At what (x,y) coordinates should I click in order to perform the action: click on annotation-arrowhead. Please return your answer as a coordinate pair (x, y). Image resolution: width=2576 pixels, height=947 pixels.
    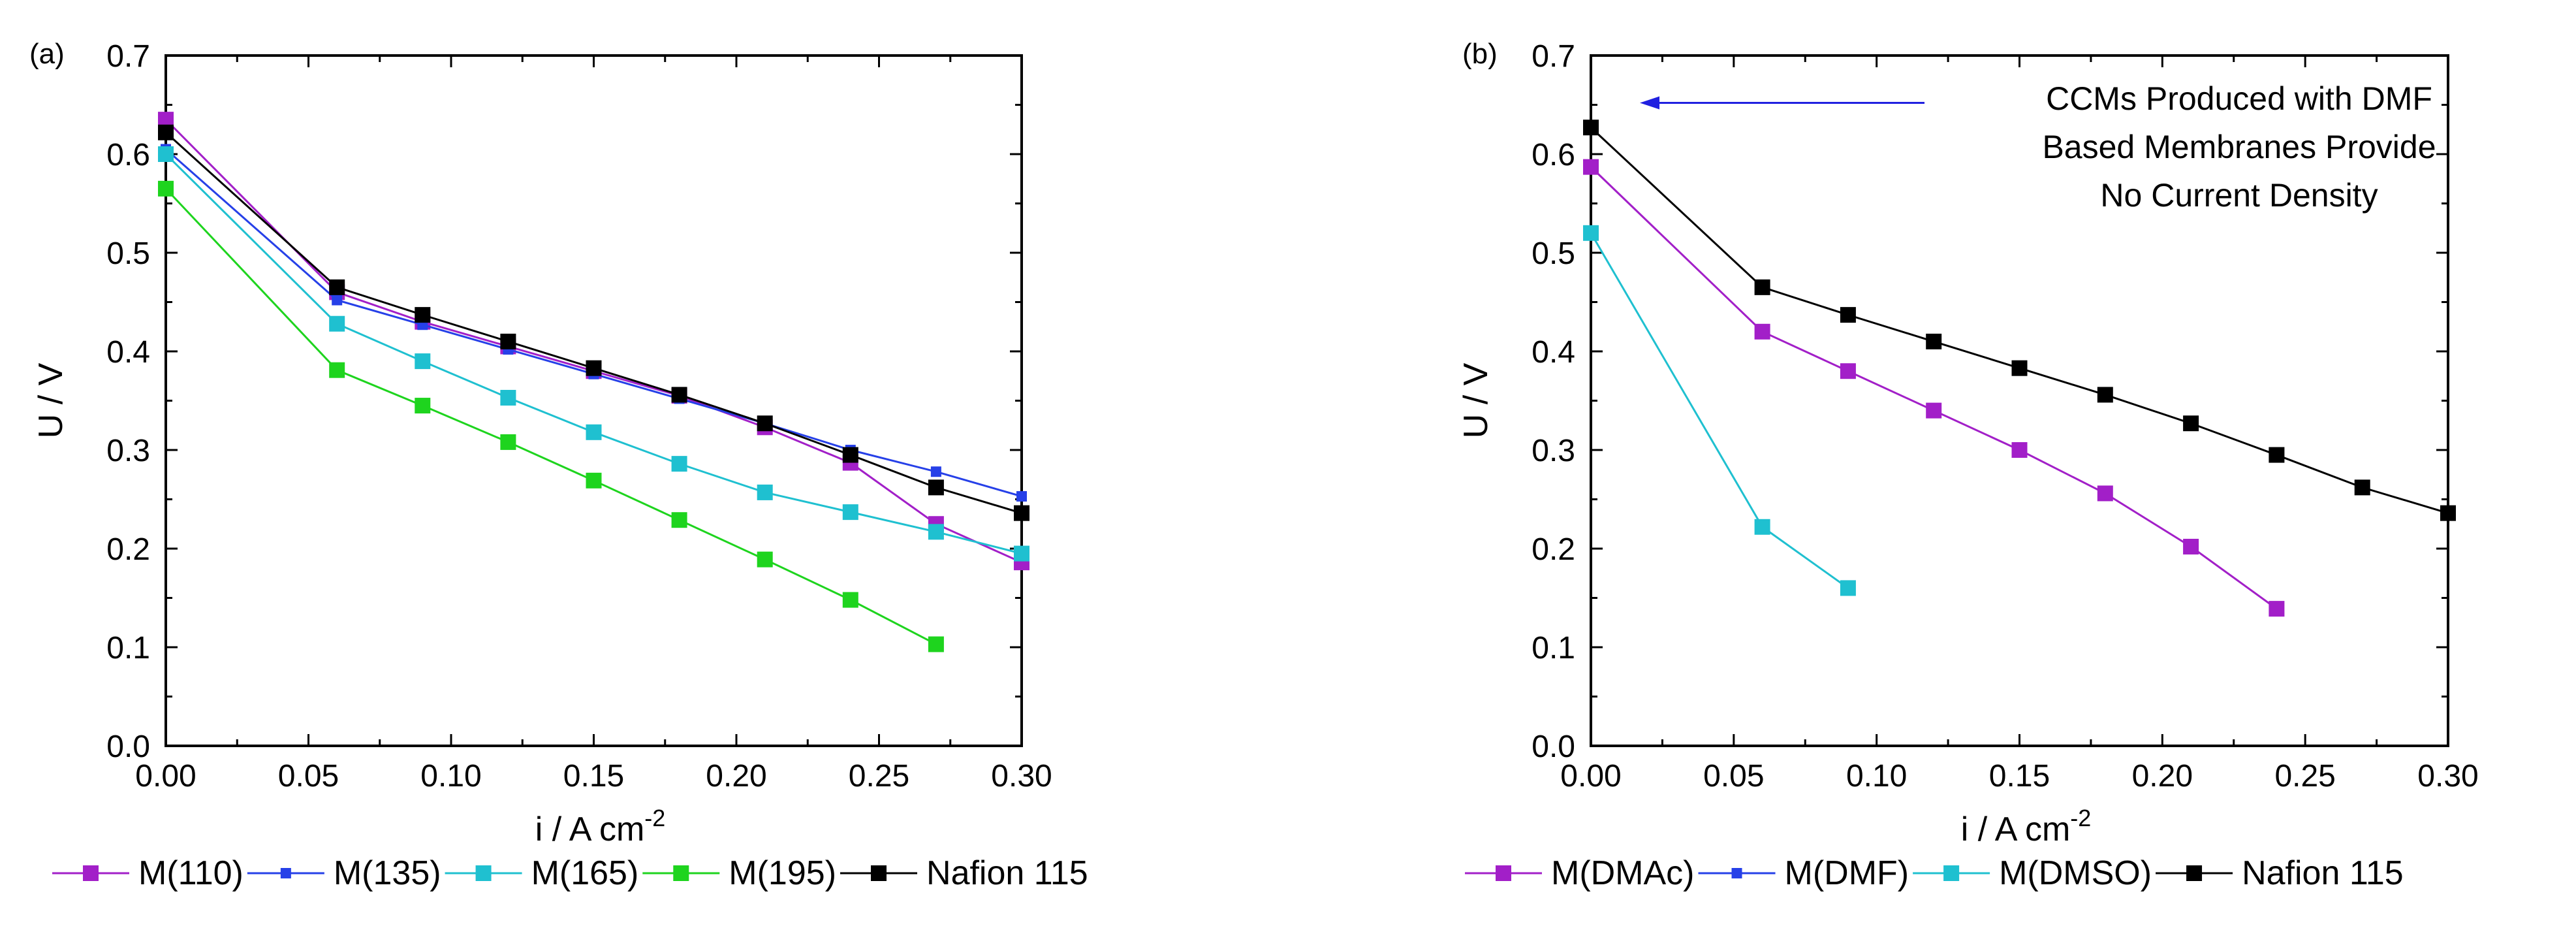
    Looking at the image, I should click on (1650, 103).